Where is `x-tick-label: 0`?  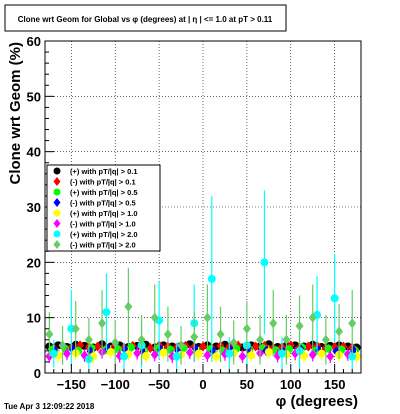
x-tick-label: 0 is located at coordinates (202, 384).